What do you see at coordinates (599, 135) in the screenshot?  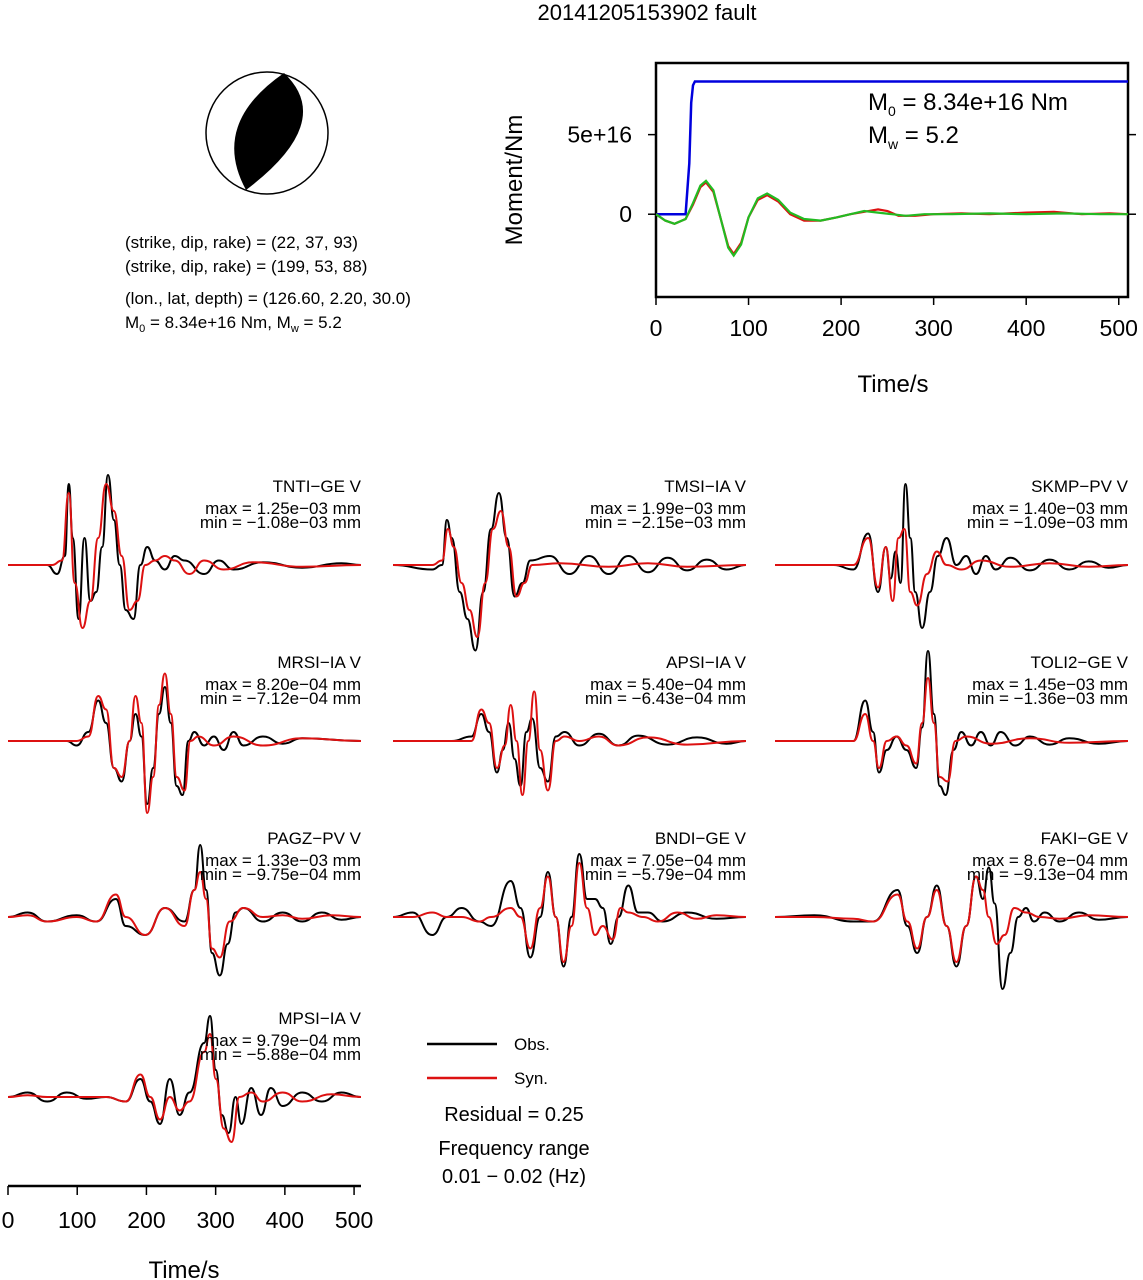 I see `stf-ytick-label: 5e+16` at bounding box center [599, 135].